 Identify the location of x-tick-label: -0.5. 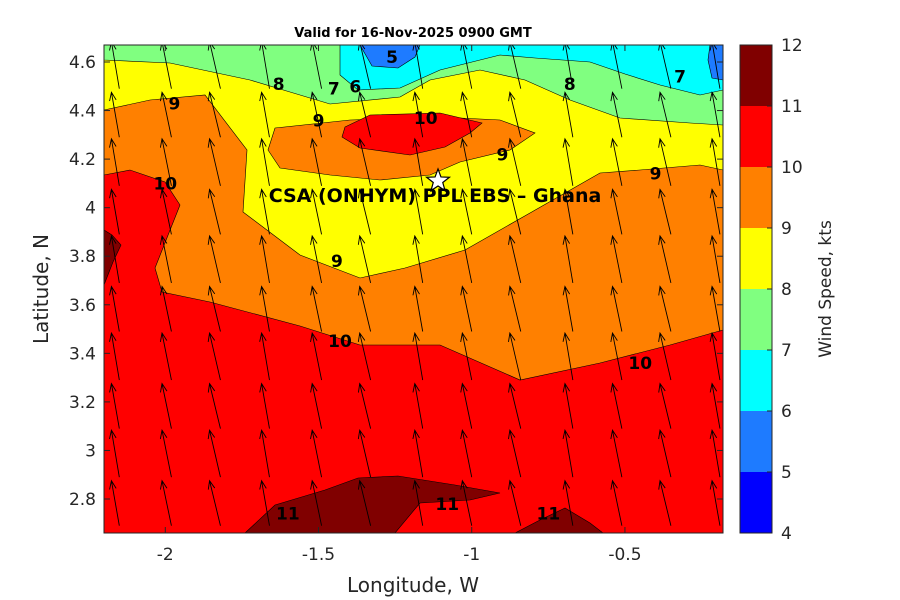
(624, 555).